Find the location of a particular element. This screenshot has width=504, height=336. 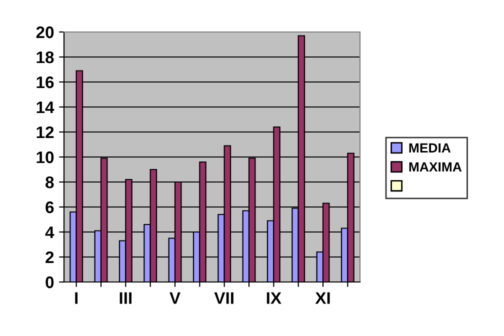

x-tick-label: V is located at coordinates (175, 298).